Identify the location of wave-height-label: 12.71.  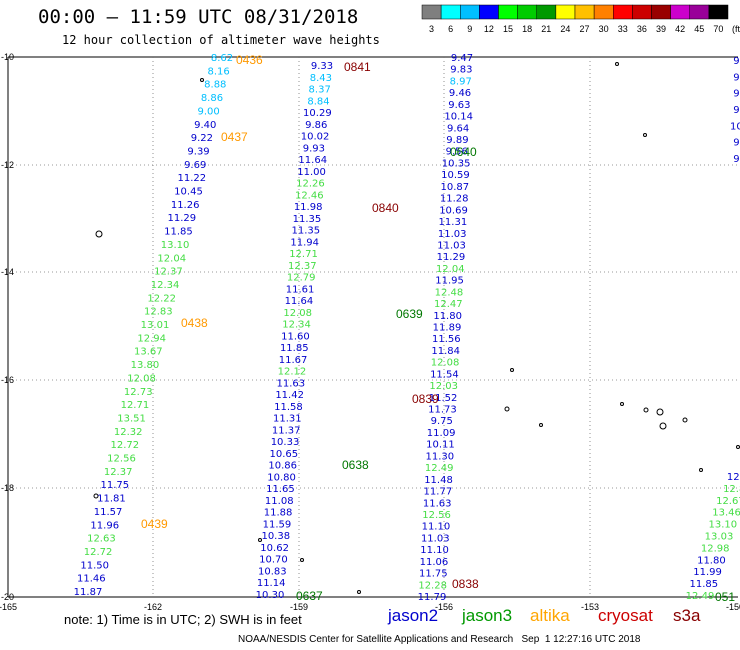
(303, 254).